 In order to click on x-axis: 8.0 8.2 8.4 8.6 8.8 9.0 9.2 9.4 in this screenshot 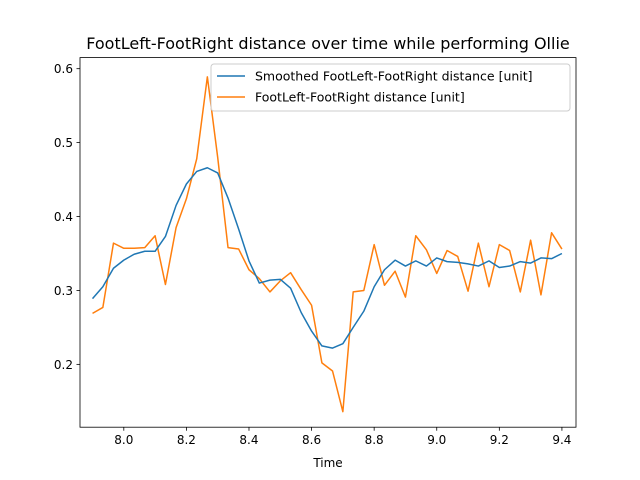, I will do `click(342, 437)`.